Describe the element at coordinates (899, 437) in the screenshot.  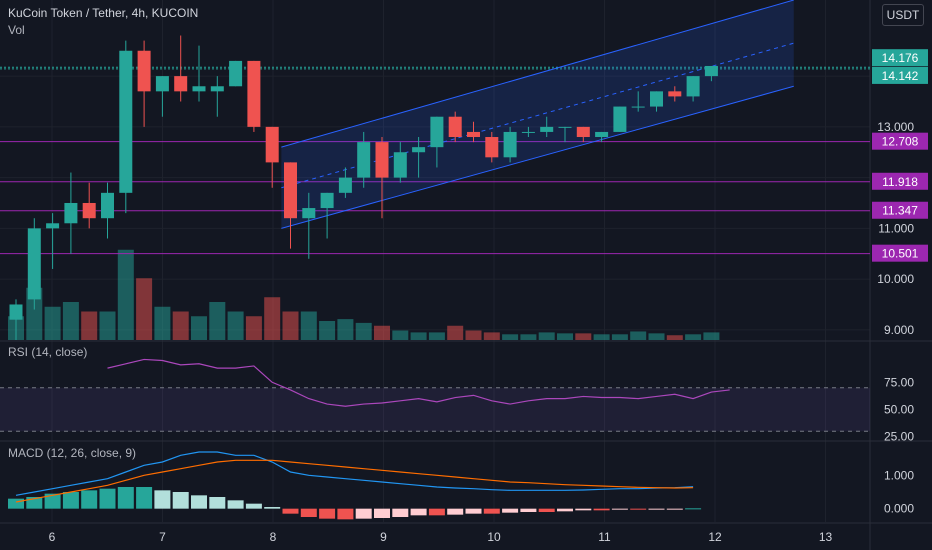
I see `rsi-tick-label: 25.00` at that location.